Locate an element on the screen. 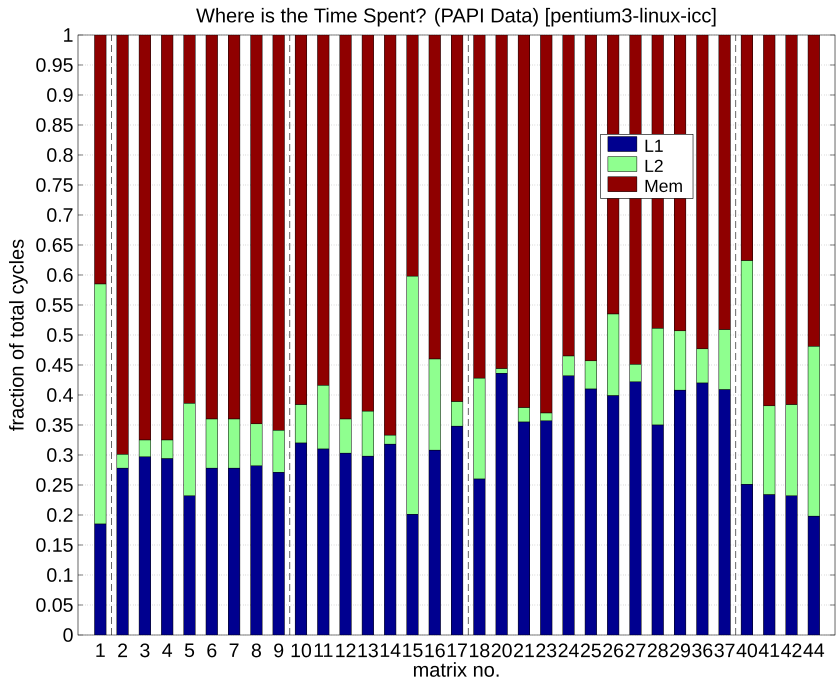 This screenshot has height=690, width=837. y-tick-label: 0.45 is located at coordinates (54, 365).